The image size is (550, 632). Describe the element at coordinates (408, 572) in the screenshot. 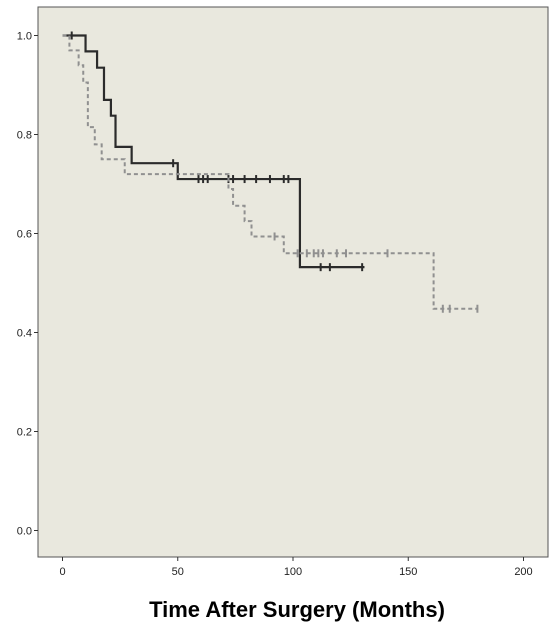

I see `x-tick-label: 150` at that location.